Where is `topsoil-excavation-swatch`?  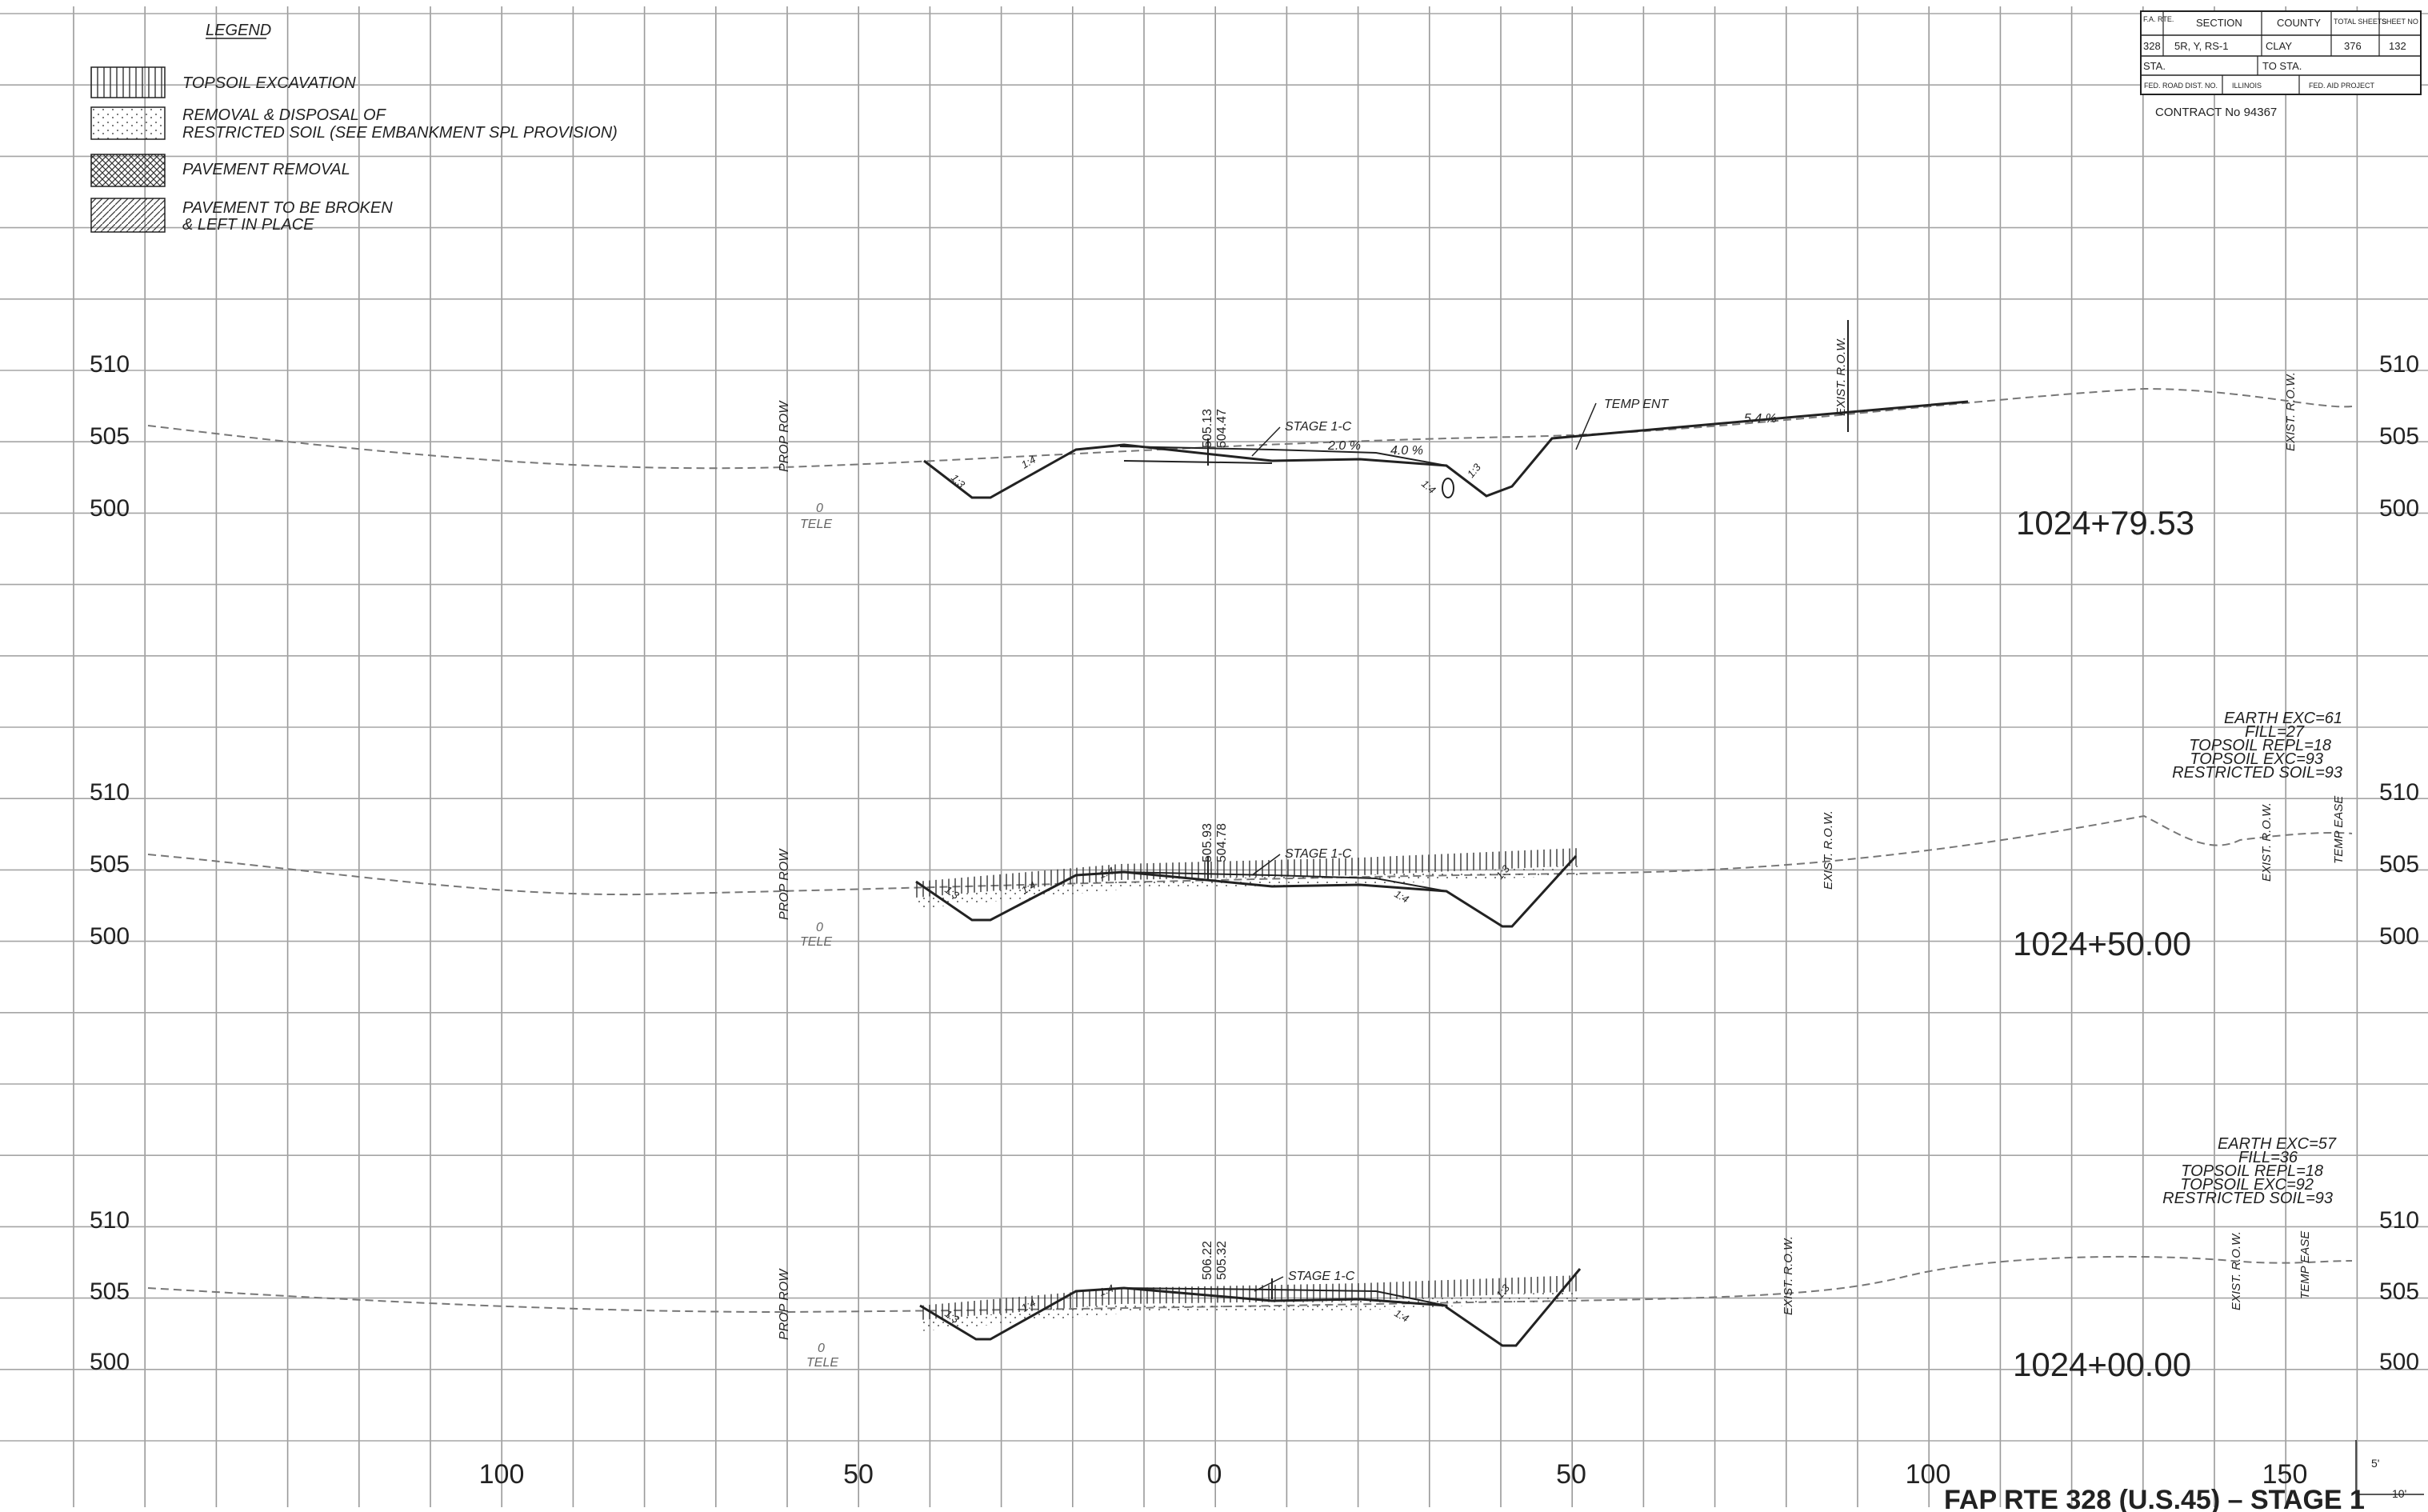 topsoil-excavation-swatch is located at coordinates (128, 82).